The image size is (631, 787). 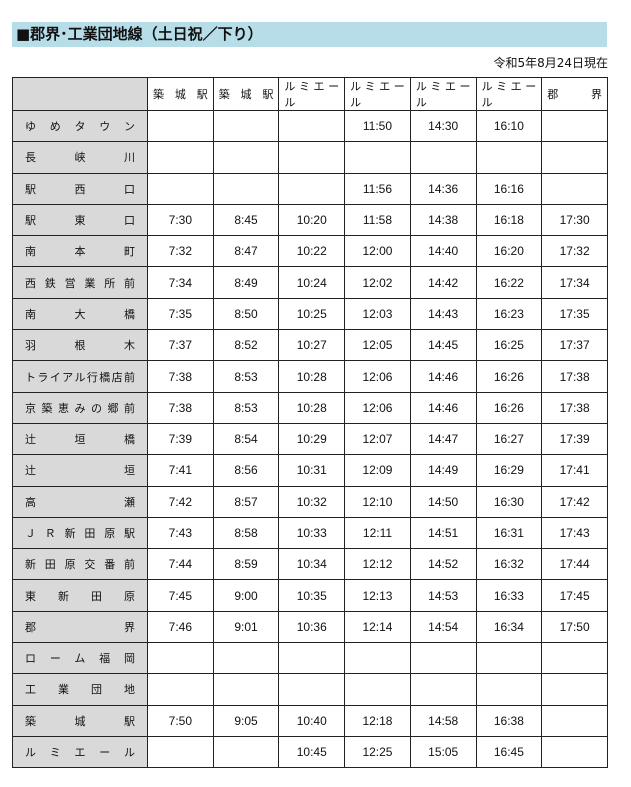 I want to click on column-header: 郡 界, so click(x=574, y=94).